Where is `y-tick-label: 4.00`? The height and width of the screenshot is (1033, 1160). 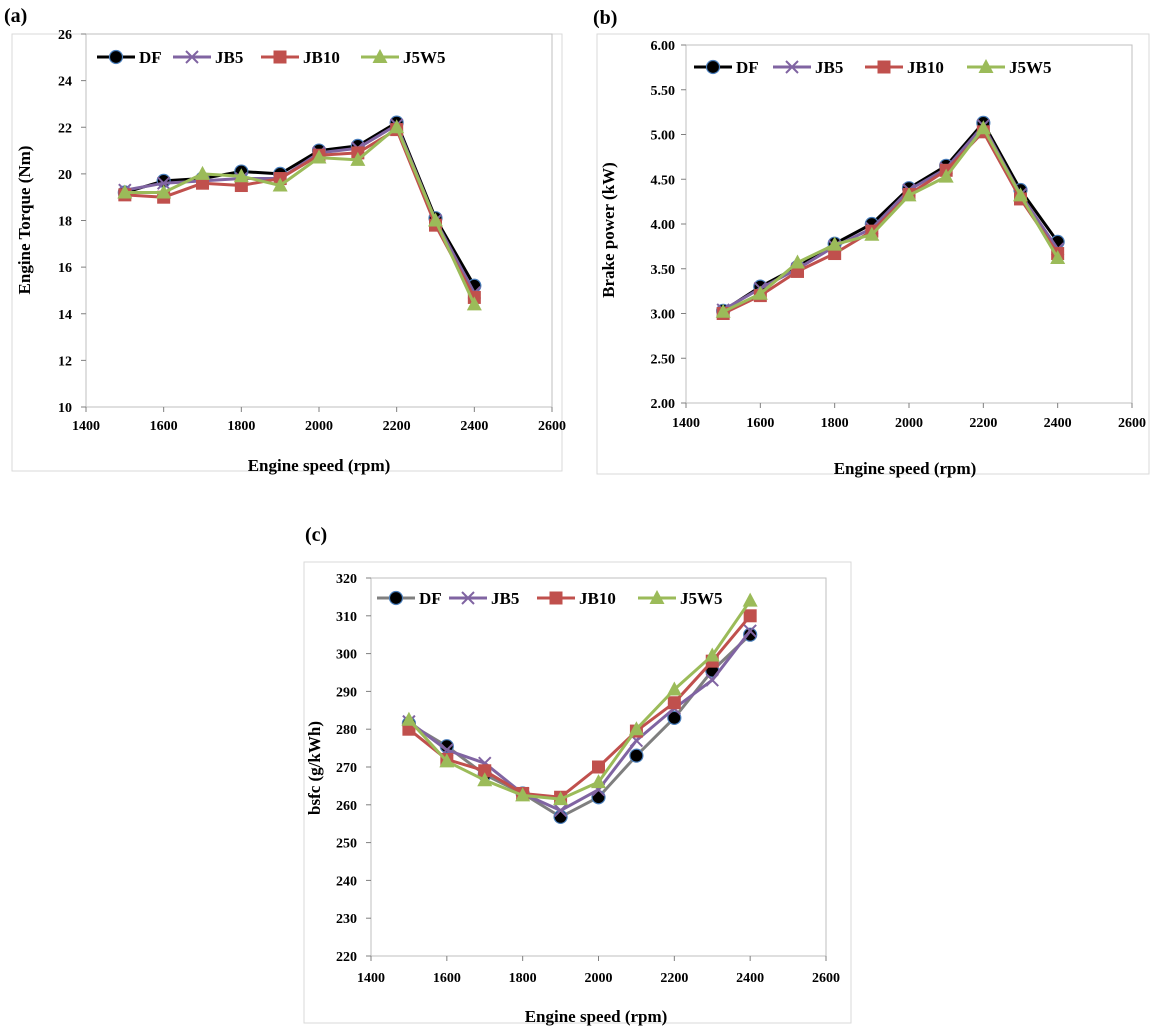 y-tick-label: 4.00 is located at coordinates (663, 225).